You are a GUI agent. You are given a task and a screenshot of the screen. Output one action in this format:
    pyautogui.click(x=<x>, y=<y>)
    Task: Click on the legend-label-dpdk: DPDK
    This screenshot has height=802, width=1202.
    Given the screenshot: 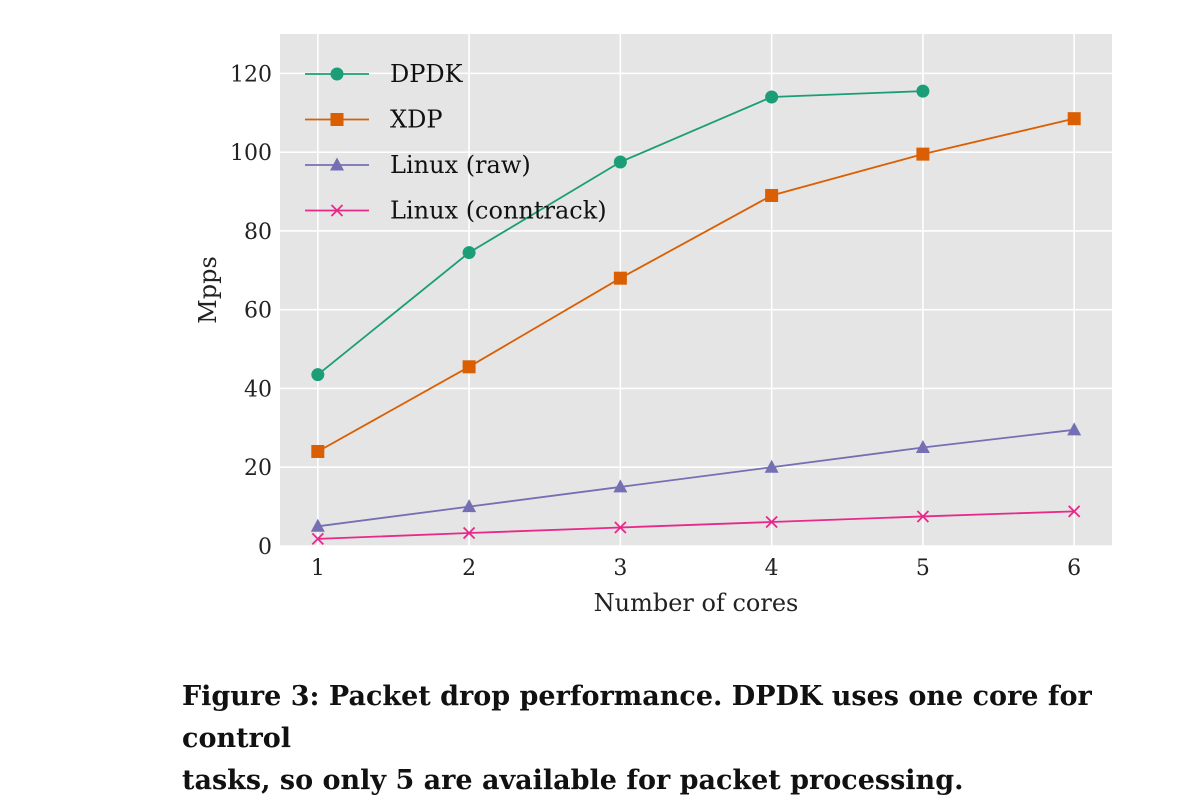 What is the action you would take?
    pyautogui.click(x=427, y=74)
    